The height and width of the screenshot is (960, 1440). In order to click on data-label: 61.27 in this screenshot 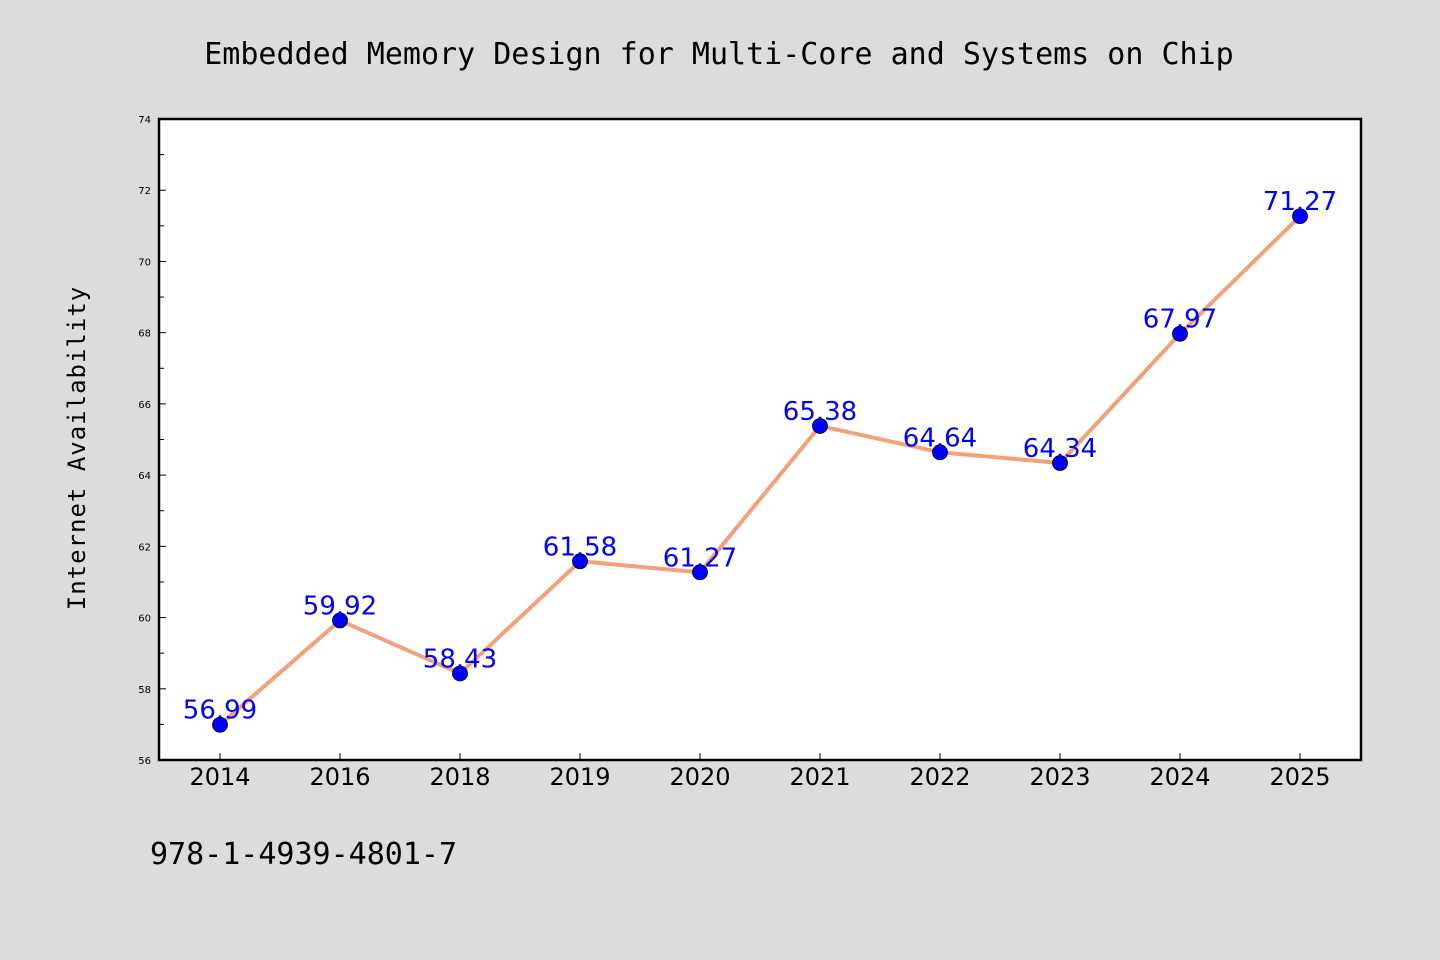, I will do `click(700, 558)`.